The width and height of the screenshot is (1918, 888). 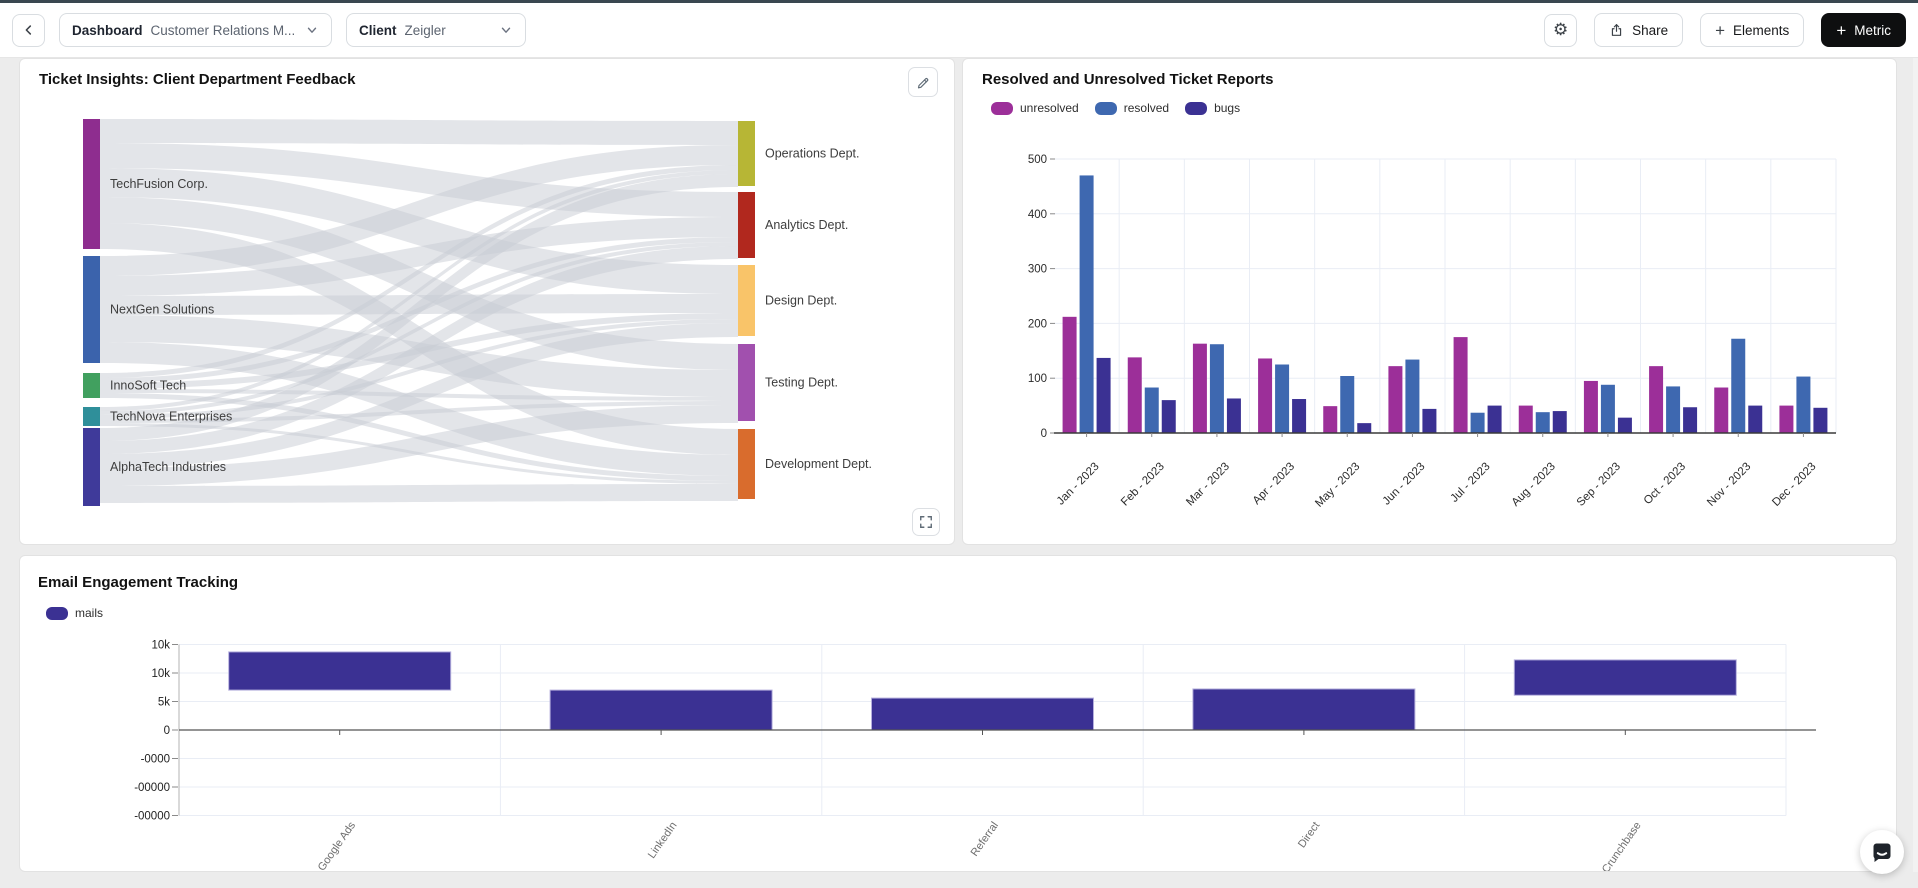 I want to click on dashboard-selector-label: Dashboard, so click(x=107, y=30).